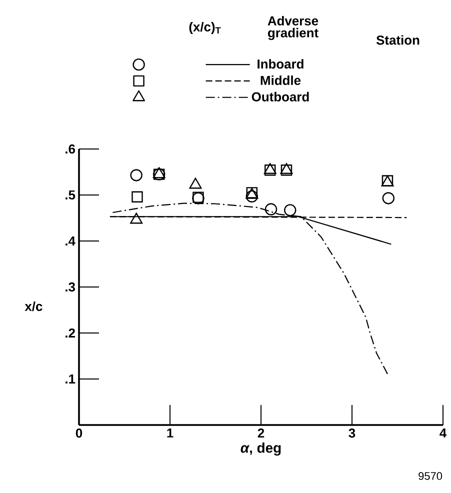  What do you see at coordinates (281, 64) in the screenshot?
I see `legend-label: Inboard` at bounding box center [281, 64].